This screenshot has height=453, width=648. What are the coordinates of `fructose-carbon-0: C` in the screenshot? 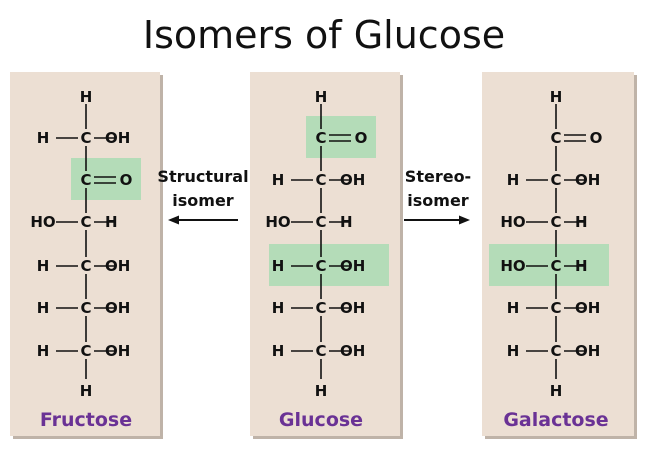 It's located at (85, 138).